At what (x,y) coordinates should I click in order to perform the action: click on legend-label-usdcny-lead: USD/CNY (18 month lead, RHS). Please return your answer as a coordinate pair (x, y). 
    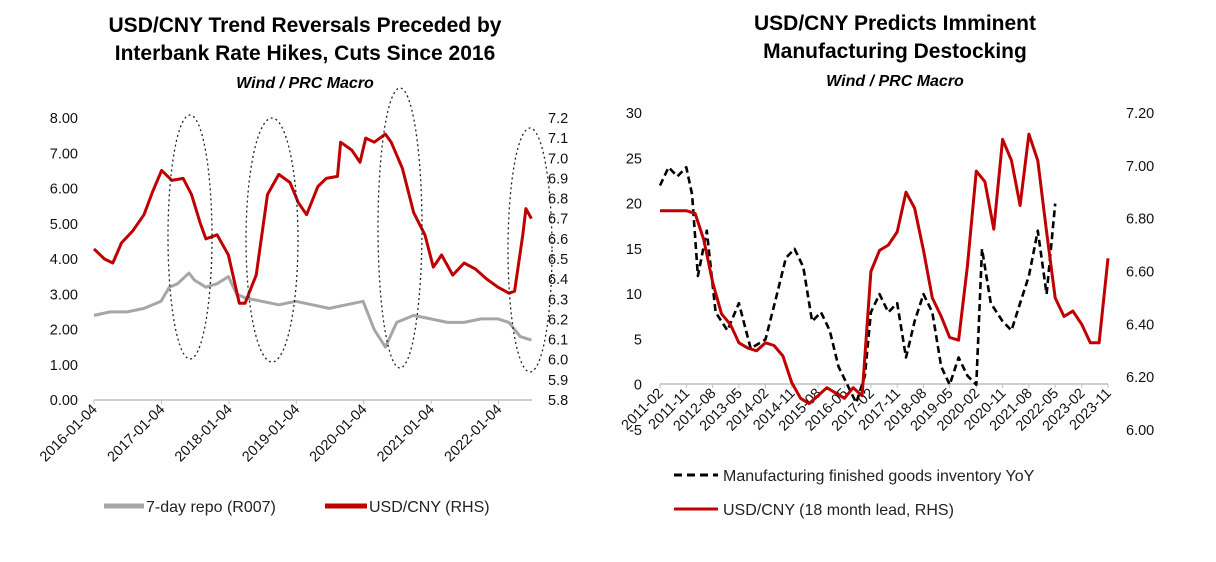
    Looking at the image, I should click on (838, 510).